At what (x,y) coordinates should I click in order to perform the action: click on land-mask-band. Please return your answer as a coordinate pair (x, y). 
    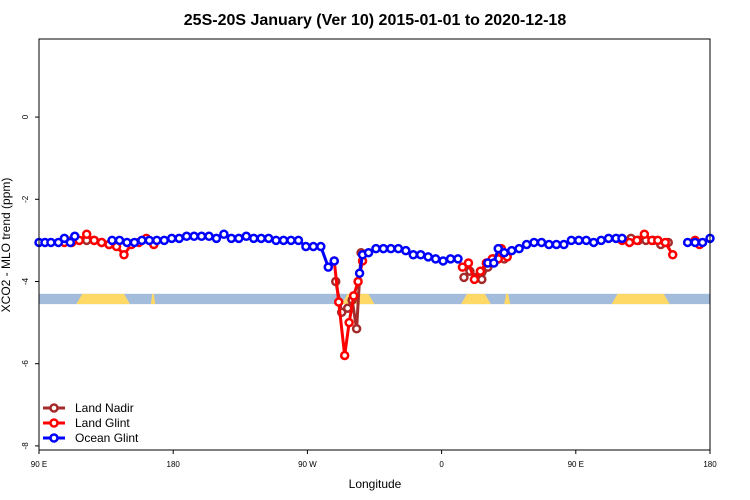
    Looking at the image, I should click on (374, 299).